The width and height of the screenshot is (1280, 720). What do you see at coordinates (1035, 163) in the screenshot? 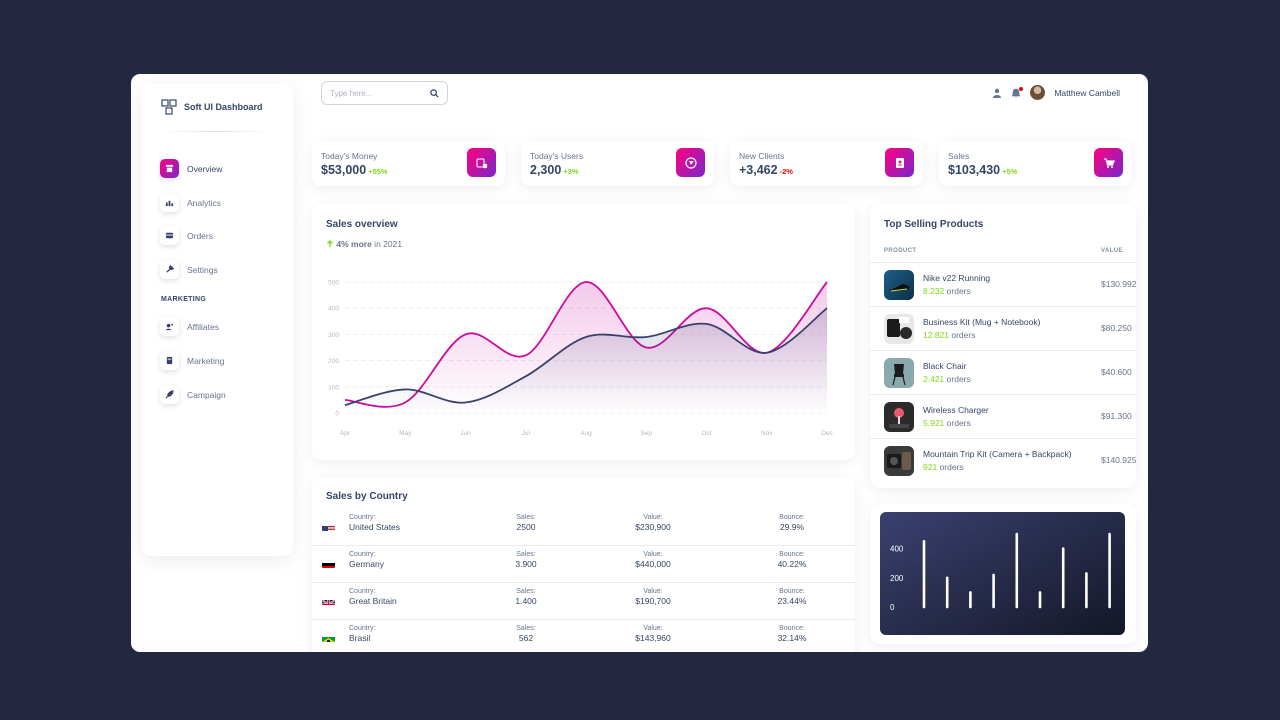
I see `stat-card-sales: Sales $103,430 +5%` at bounding box center [1035, 163].